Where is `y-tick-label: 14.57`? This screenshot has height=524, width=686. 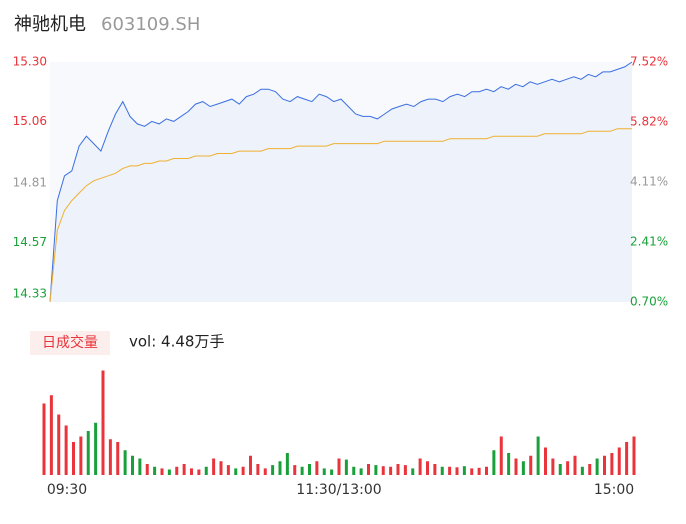
y-tick-label: 14.57 is located at coordinates (30, 242).